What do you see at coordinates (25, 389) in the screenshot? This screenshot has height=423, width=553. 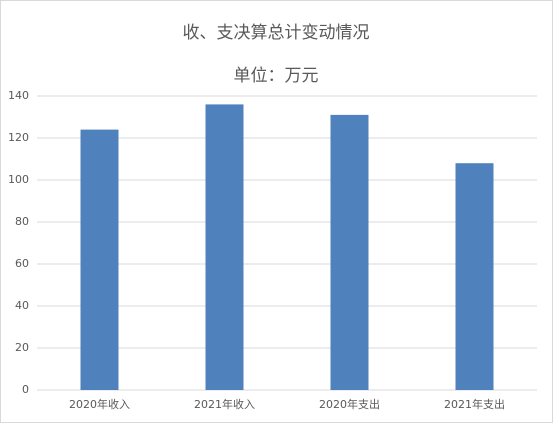 I see `y-tick-label: 0` at bounding box center [25, 389].